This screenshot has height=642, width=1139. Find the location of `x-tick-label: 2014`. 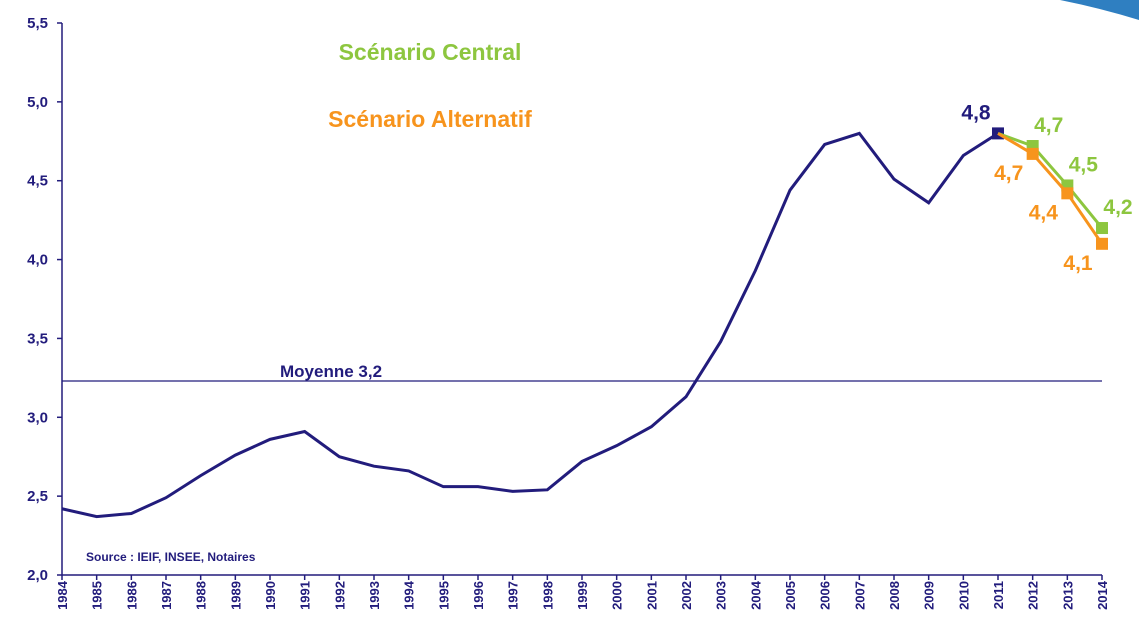

x-tick-label: 2014 is located at coordinates (1102, 595).